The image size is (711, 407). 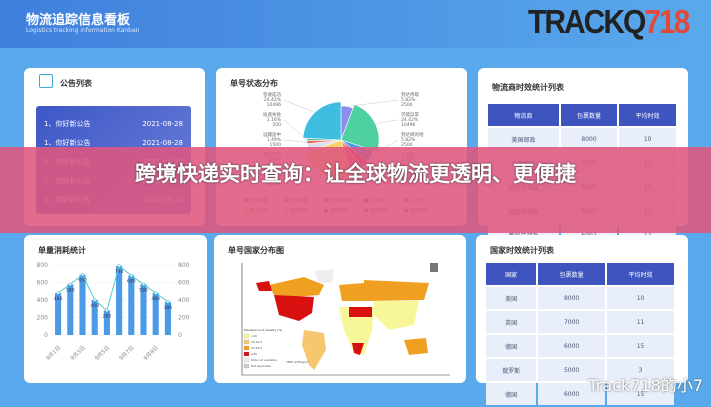 I want to click on map-australia, so click(x=416, y=346).